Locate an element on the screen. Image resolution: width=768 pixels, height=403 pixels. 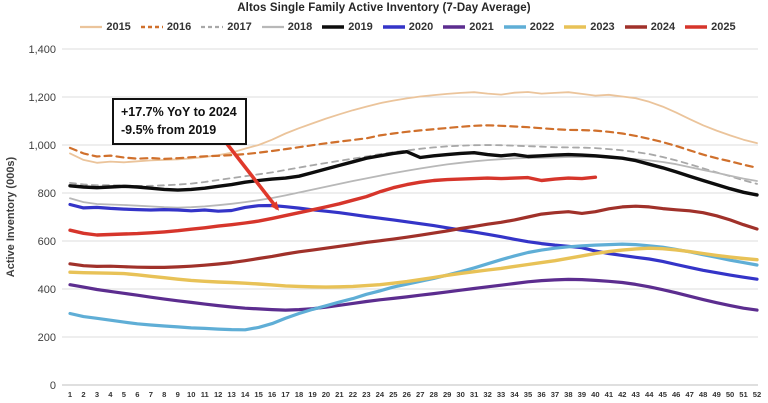
legend-swatch-2016 is located at coordinates (151, 27).